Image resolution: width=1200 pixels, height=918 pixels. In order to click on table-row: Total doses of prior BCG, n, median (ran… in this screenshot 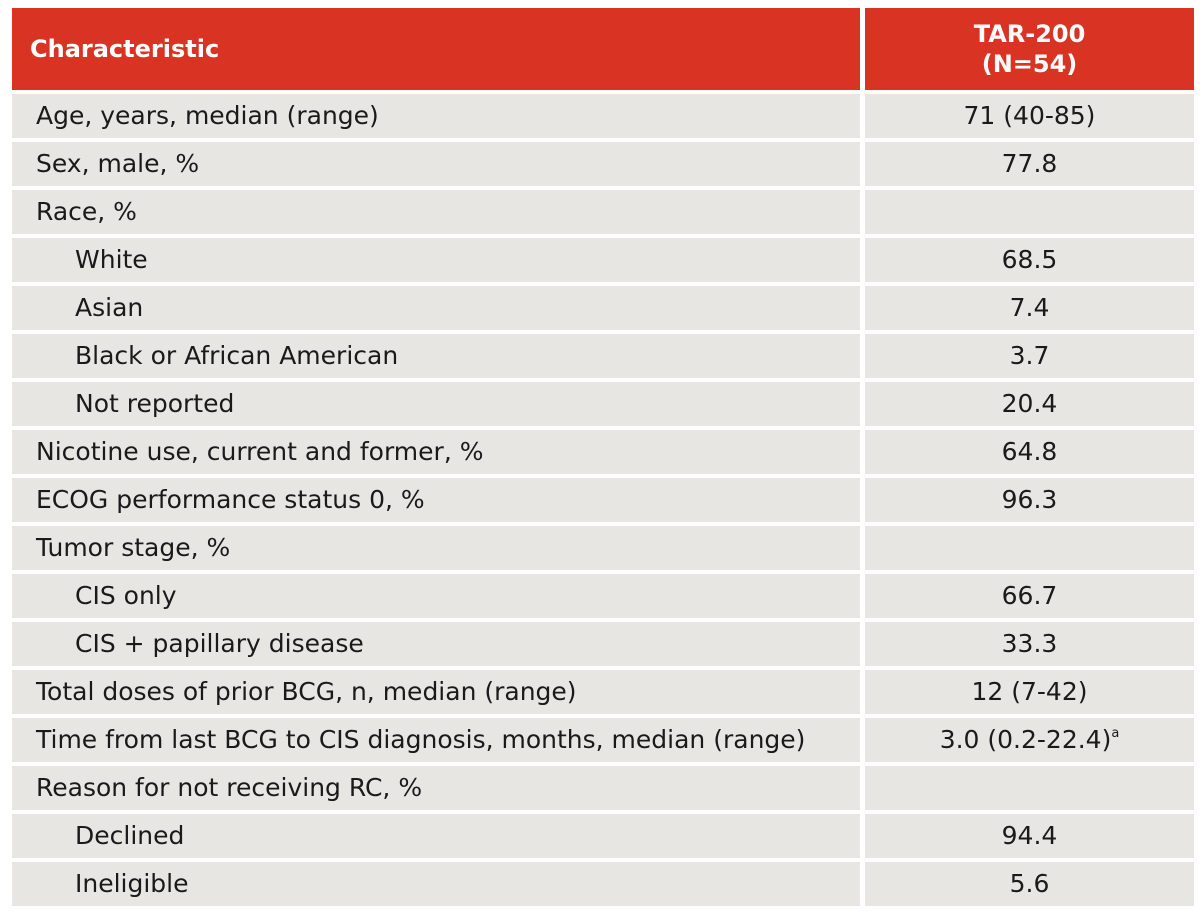, I will do `click(603, 692)`.